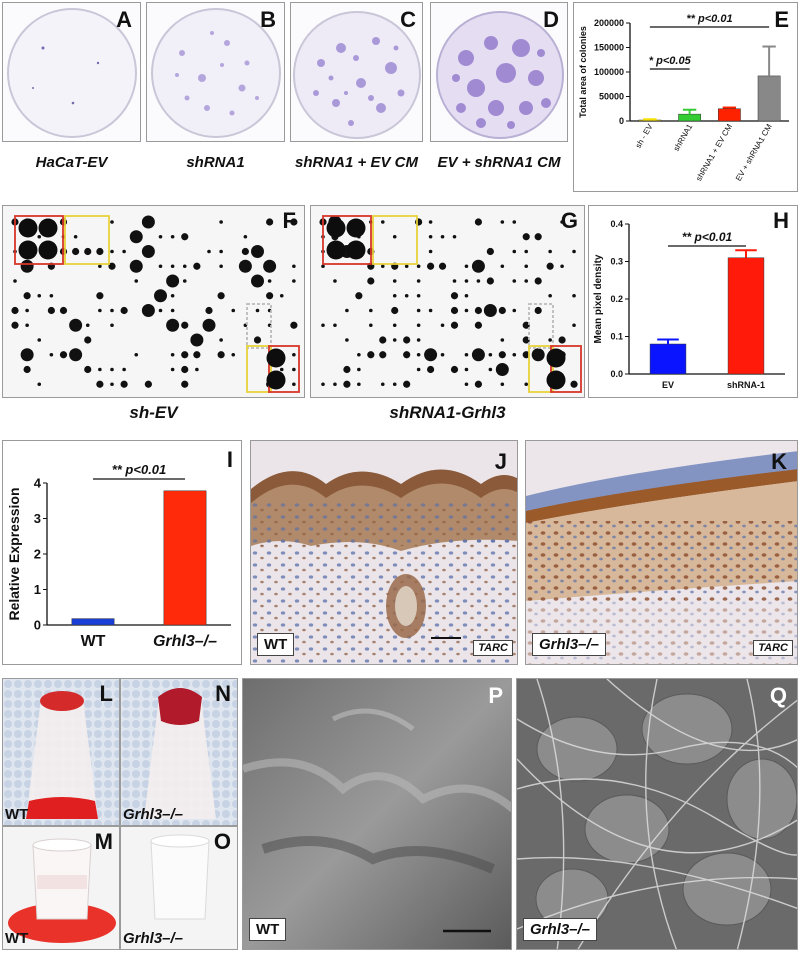 The height and width of the screenshot is (953, 800). I want to click on panel-label-n: N, so click(223, 693).